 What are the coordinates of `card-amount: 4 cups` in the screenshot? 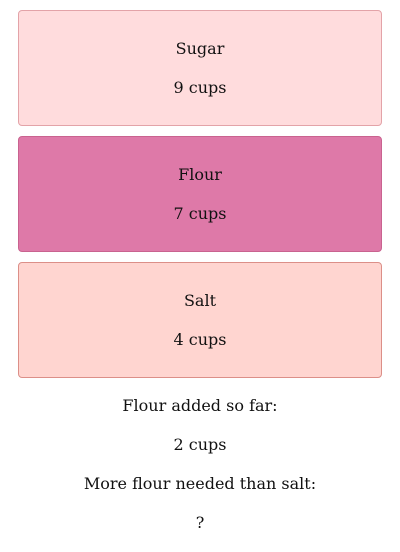 It's located at (200, 339).